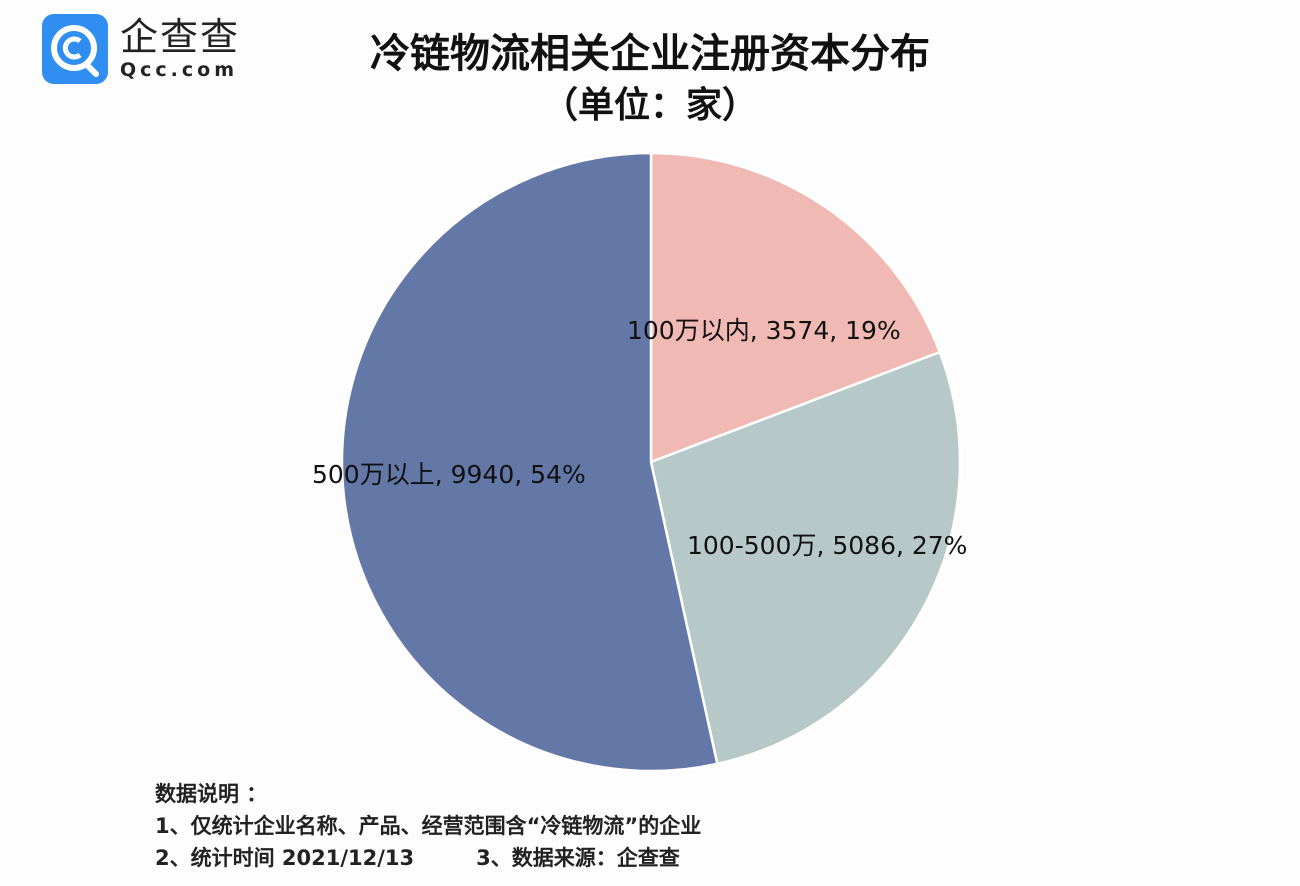  Describe the element at coordinates (75, 49) in the screenshot. I see `qcc-q-logo-icon` at that location.